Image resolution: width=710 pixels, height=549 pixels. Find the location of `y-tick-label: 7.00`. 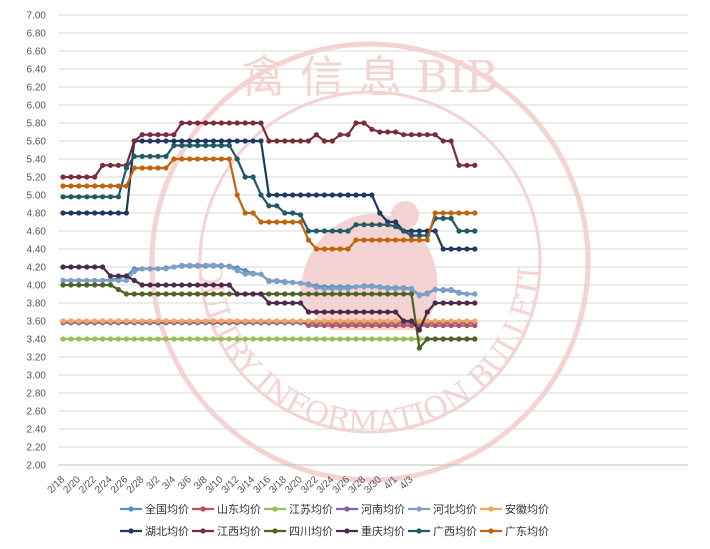

y-tick-label: 7.00 is located at coordinates (37, 16).